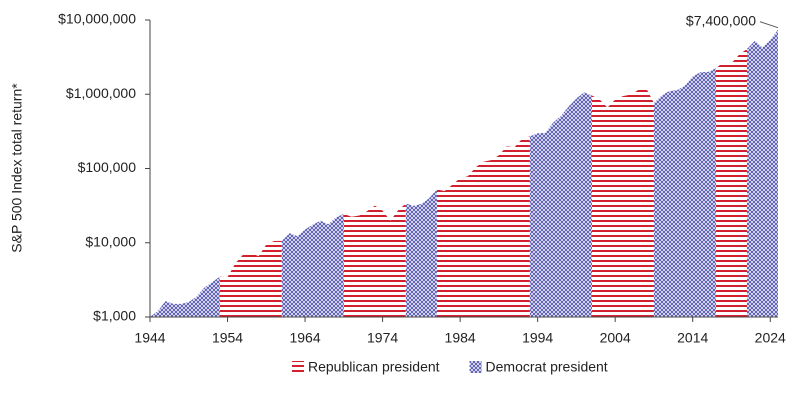 The image size is (800, 396). What do you see at coordinates (547, 367) in the screenshot?
I see `legend-label: Democrat president` at bounding box center [547, 367].